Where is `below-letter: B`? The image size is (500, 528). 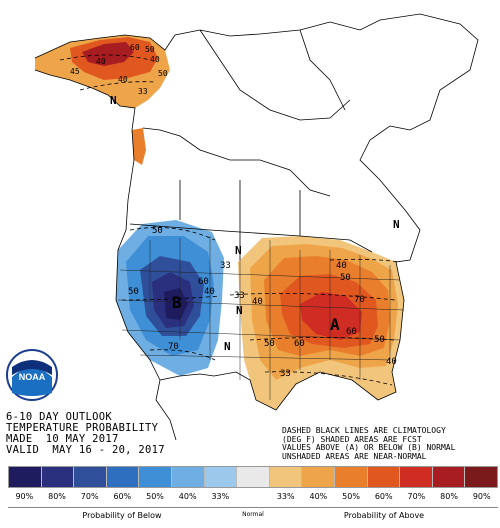
below-letter: B is located at coordinates (177, 302).